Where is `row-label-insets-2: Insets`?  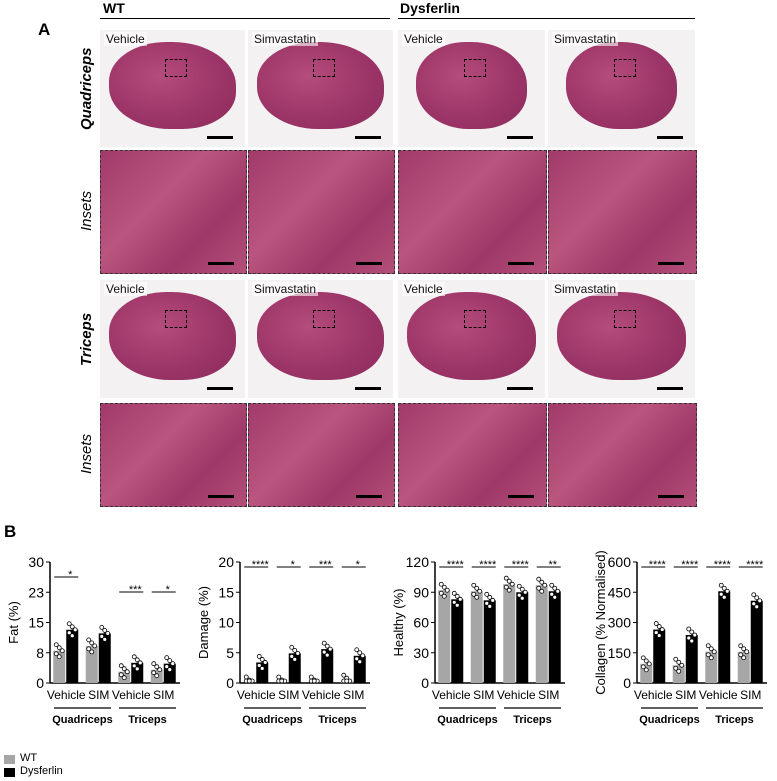
row-label-insets-2: Insets is located at coordinates (86, 454).